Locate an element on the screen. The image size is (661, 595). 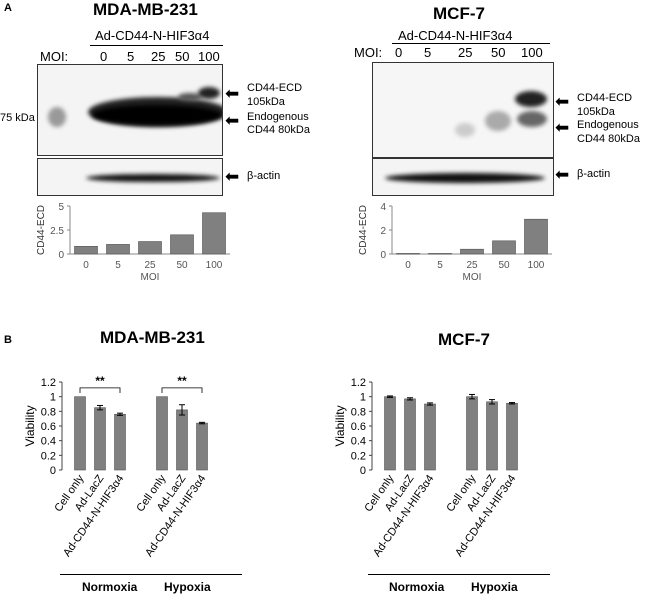
mcf-cd44-ecd-chart: 0 2 4 0 5 25 50 100 MOI CD44-ECD is located at coordinates (455, 242).